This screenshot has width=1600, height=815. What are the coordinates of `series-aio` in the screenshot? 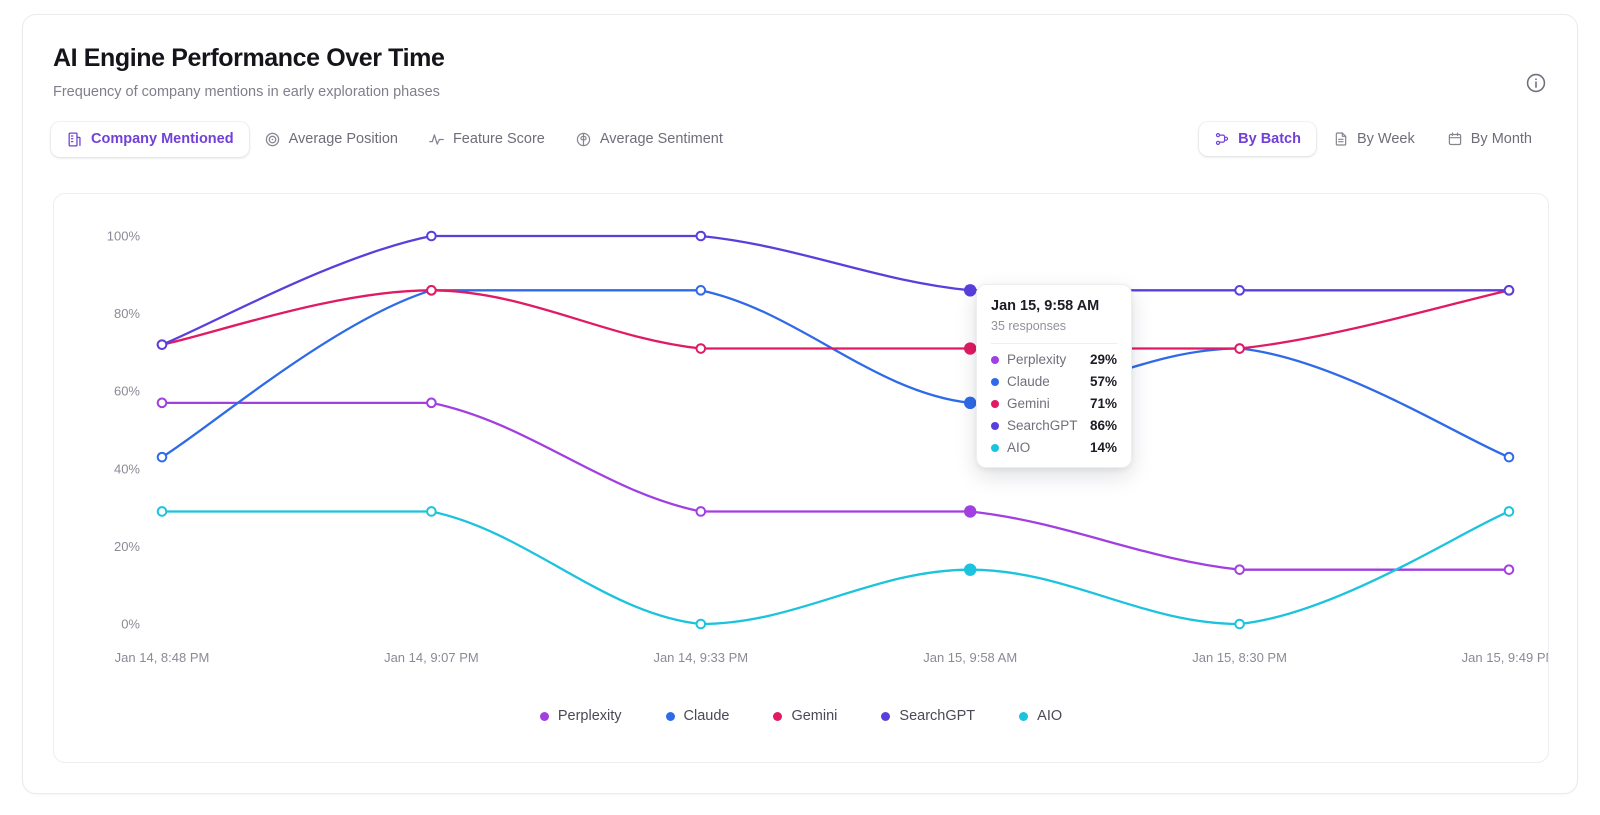 It's located at (835, 568).